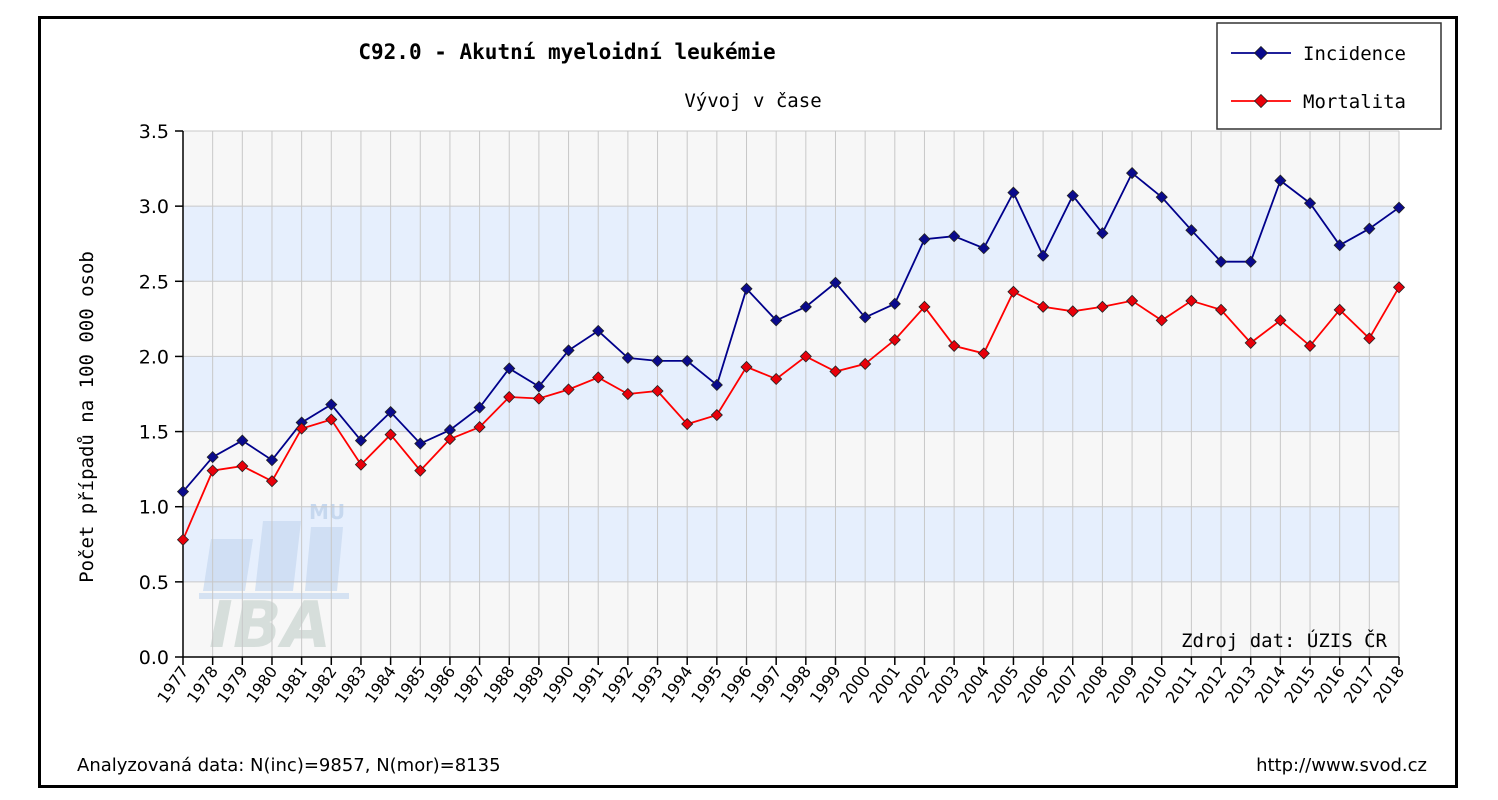  What do you see at coordinates (1341, 765) in the screenshot?
I see `footer-url: http://www.svod.cz` at bounding box center [1341, 765].